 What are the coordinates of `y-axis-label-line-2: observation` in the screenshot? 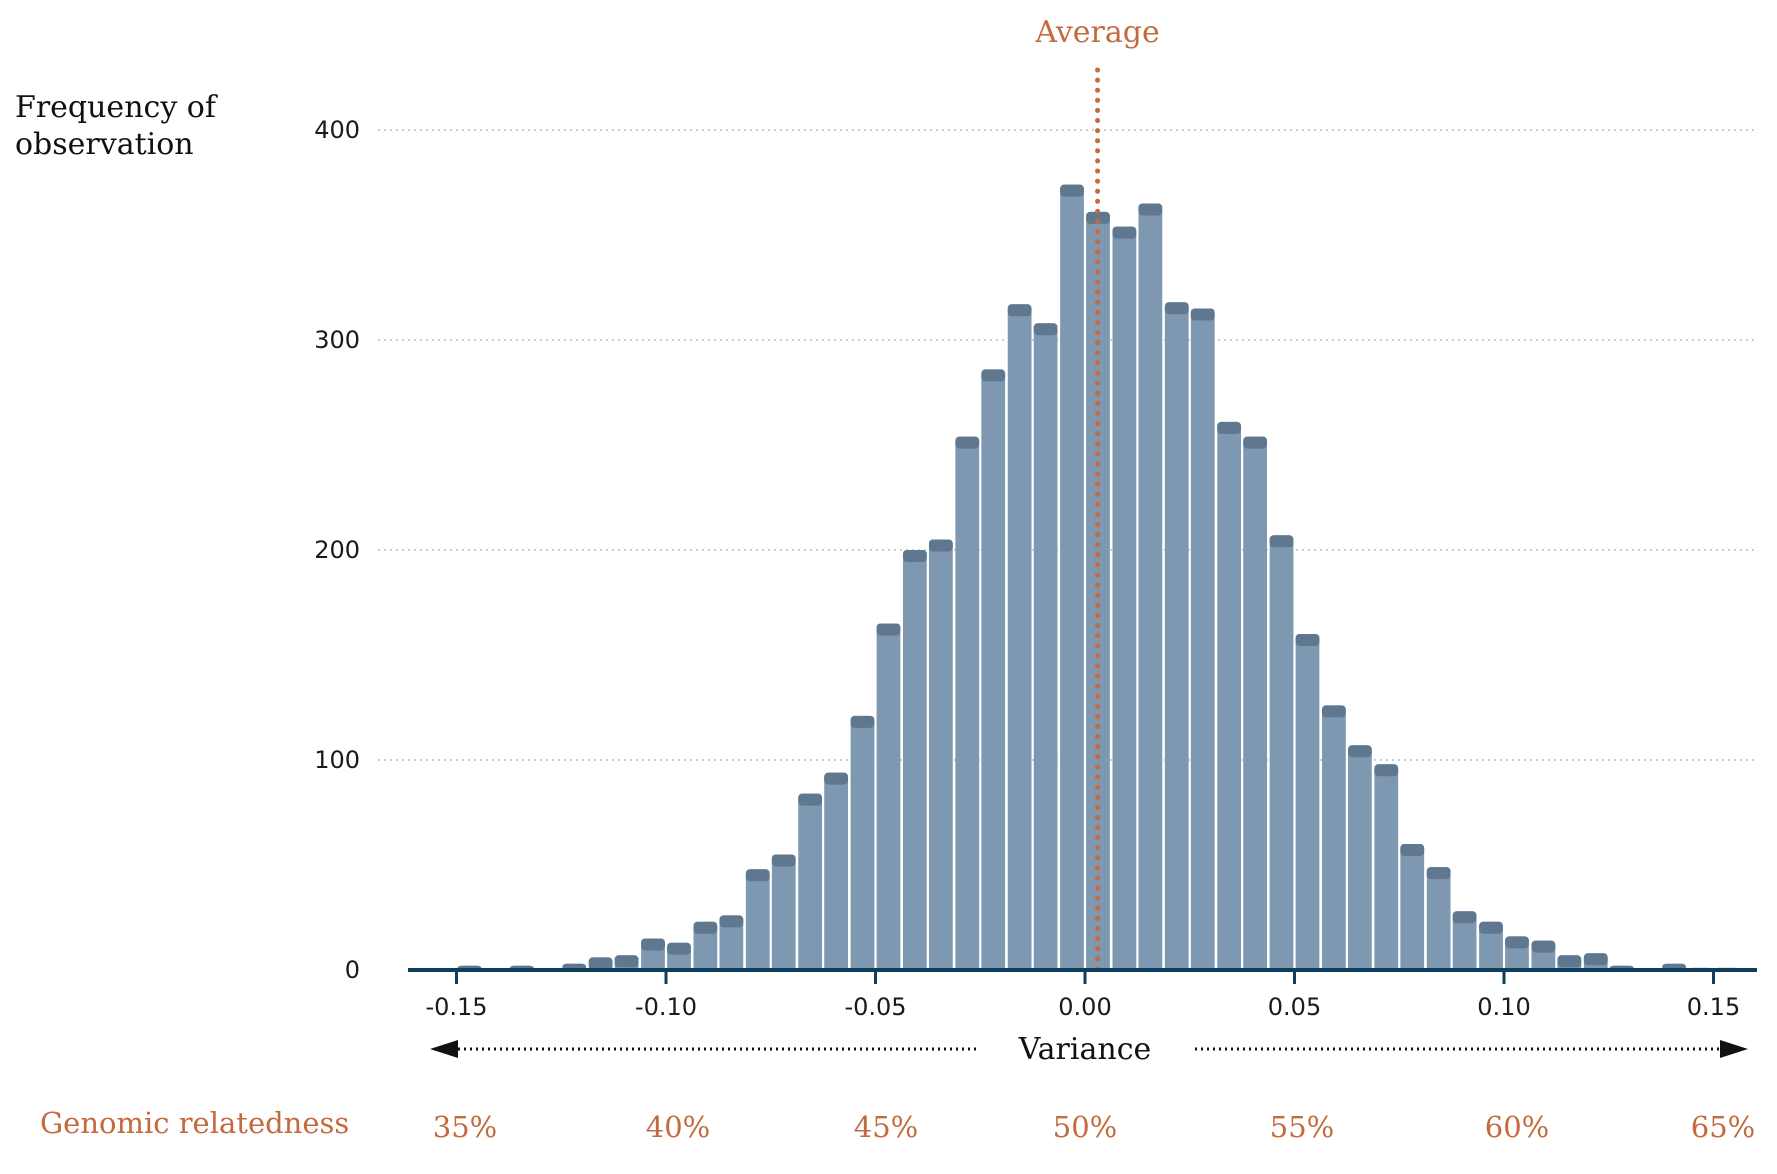 It's located at (104, 144).